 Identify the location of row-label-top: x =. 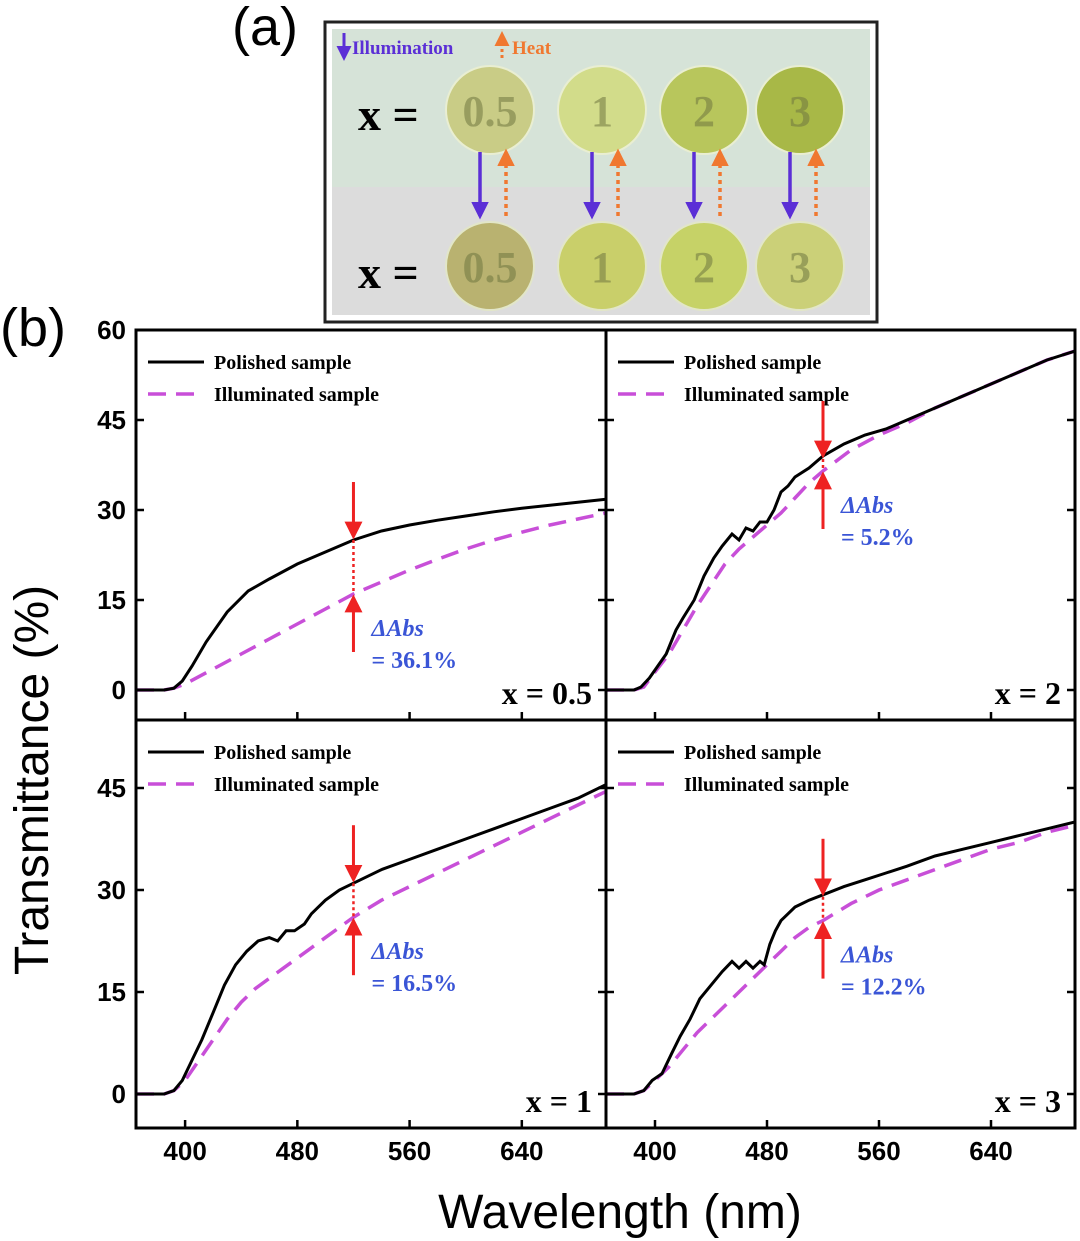
(388, 114).